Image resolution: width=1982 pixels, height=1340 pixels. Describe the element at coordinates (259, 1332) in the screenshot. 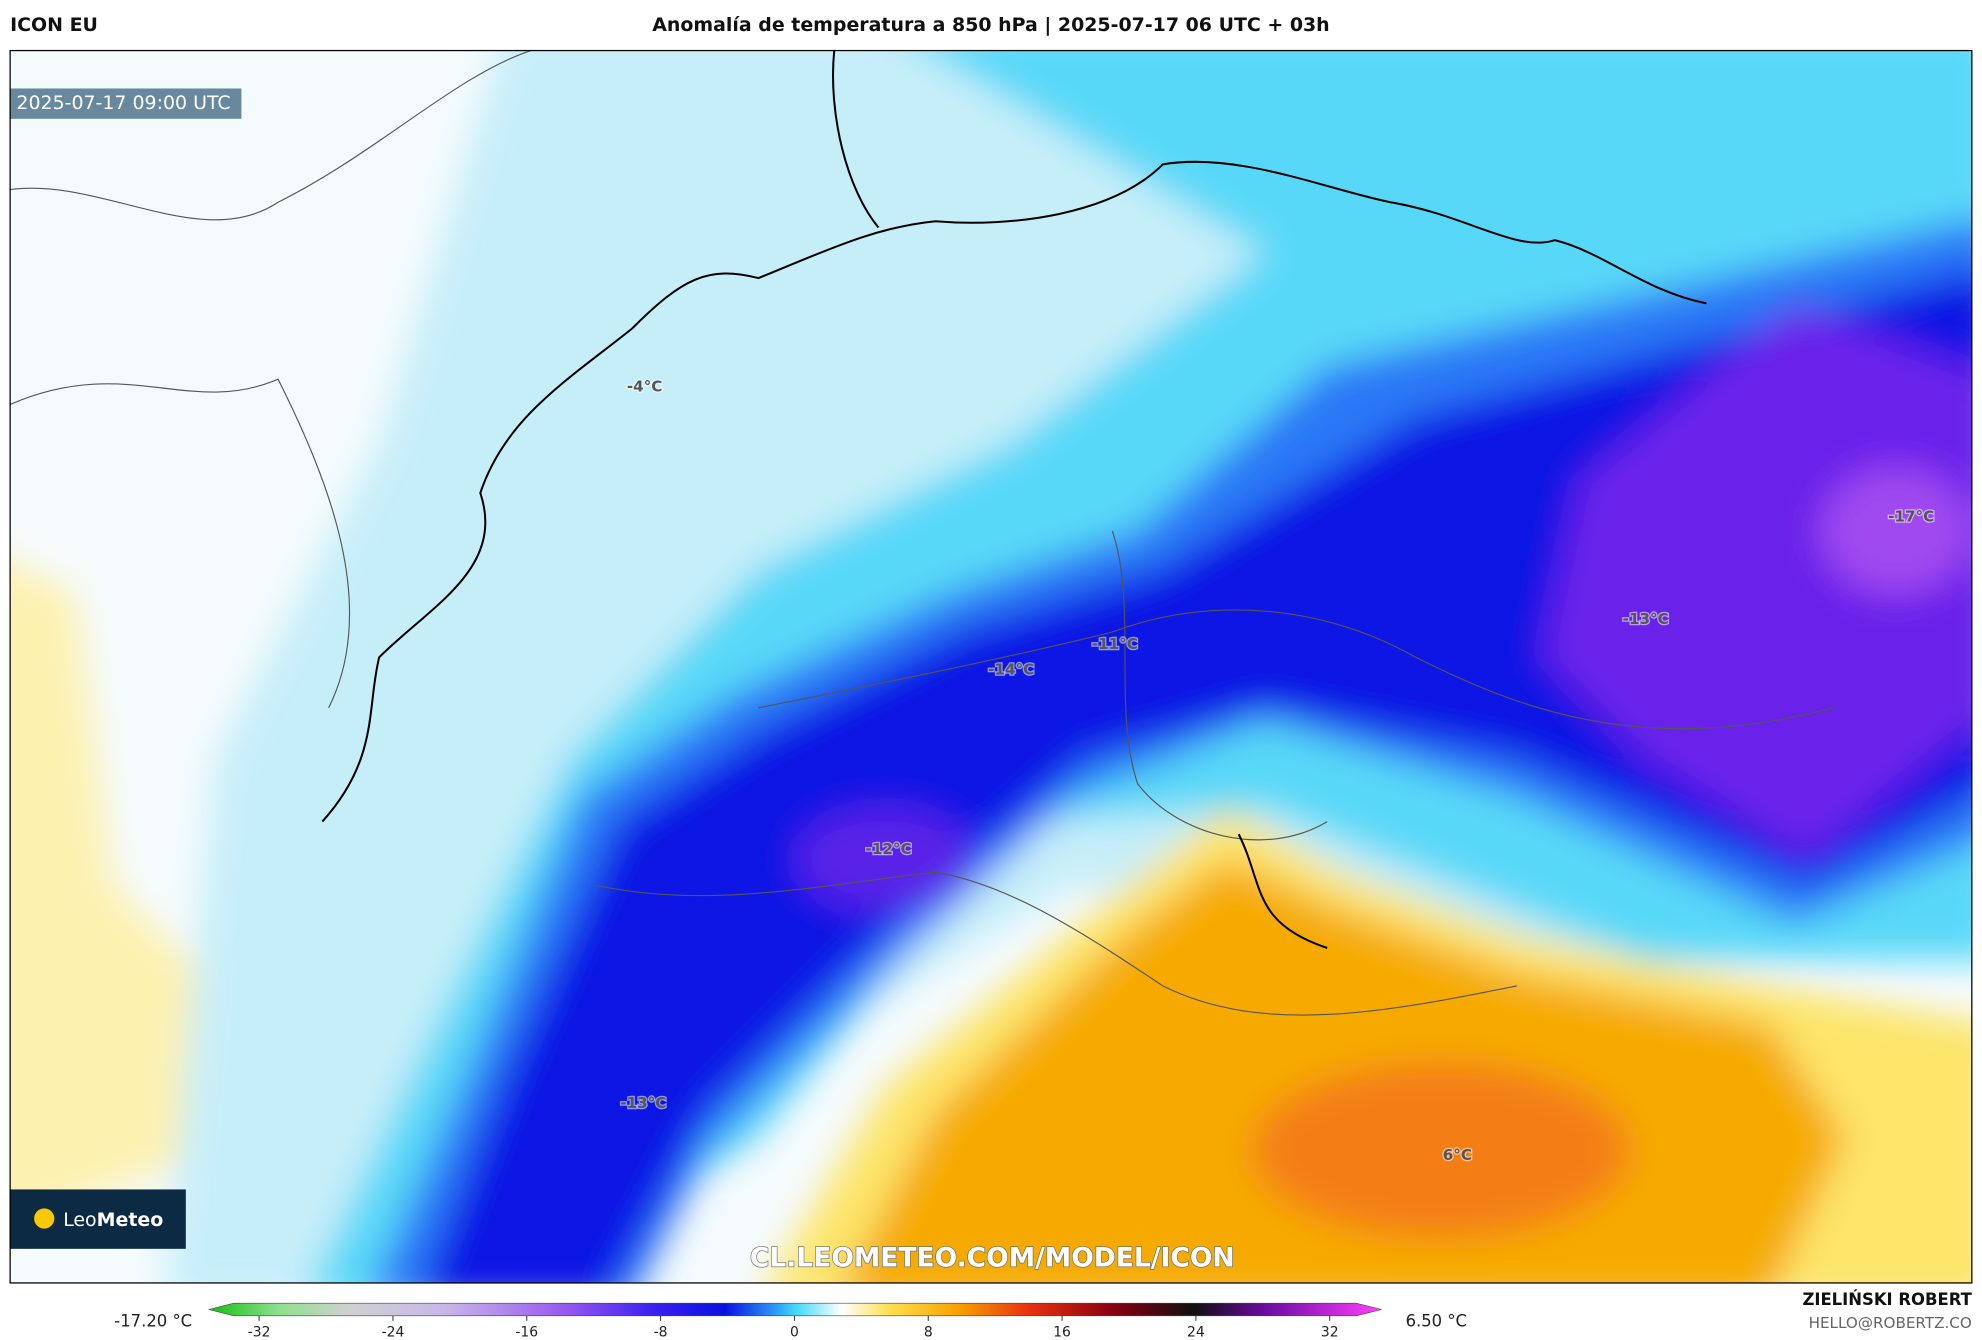

I see `colorbar-tick-label: -32` at that location.